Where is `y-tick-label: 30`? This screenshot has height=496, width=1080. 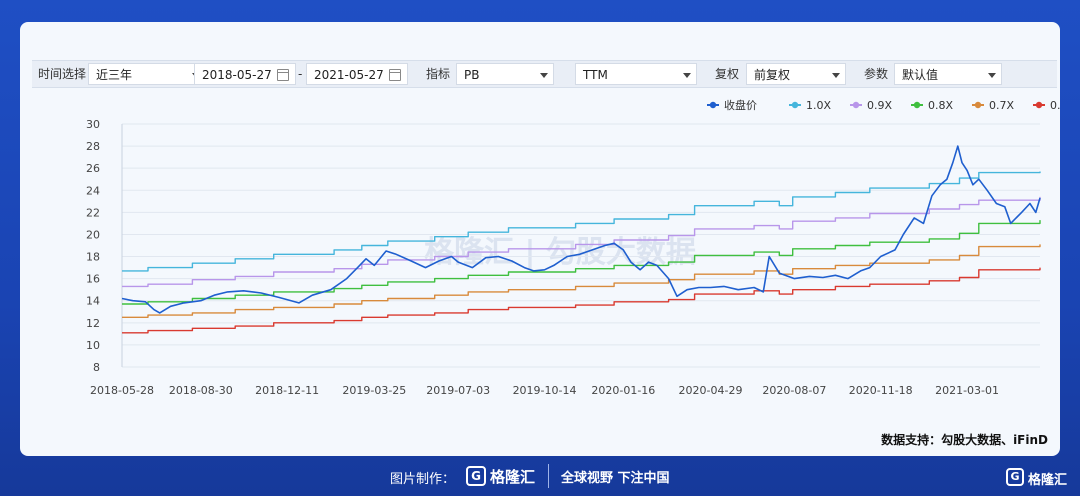 y-tick-label: 30 is located at coordinates (93, 124).